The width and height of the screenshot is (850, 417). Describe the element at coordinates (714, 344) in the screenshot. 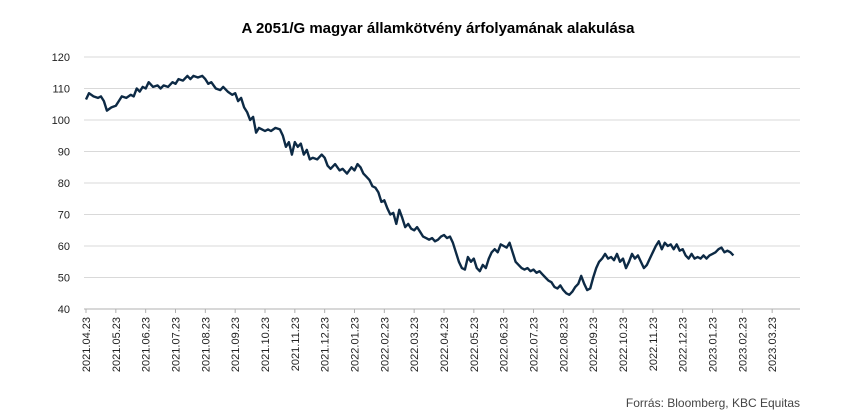

I see `x-tick-label: 2023.01.23` at that location.